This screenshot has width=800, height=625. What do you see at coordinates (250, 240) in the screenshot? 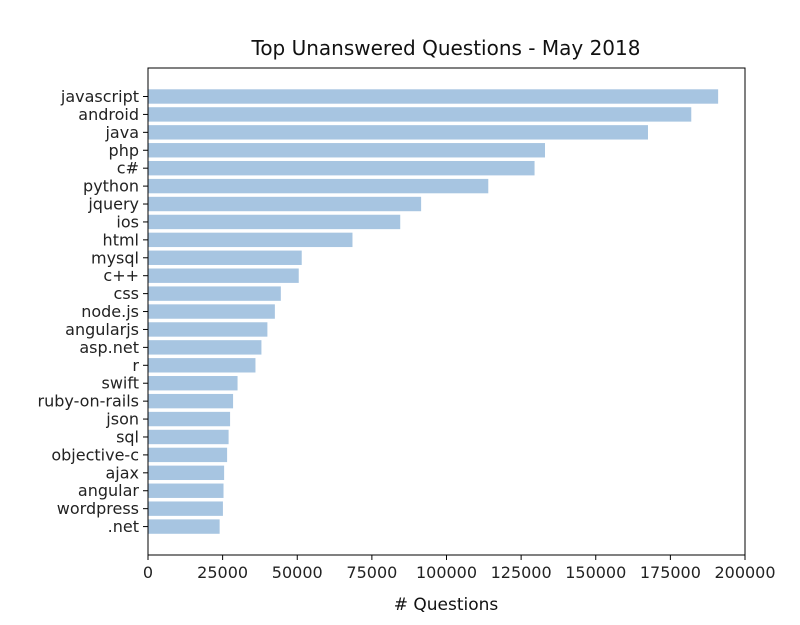
I see `bar-html` at bounding box center [250, 240].